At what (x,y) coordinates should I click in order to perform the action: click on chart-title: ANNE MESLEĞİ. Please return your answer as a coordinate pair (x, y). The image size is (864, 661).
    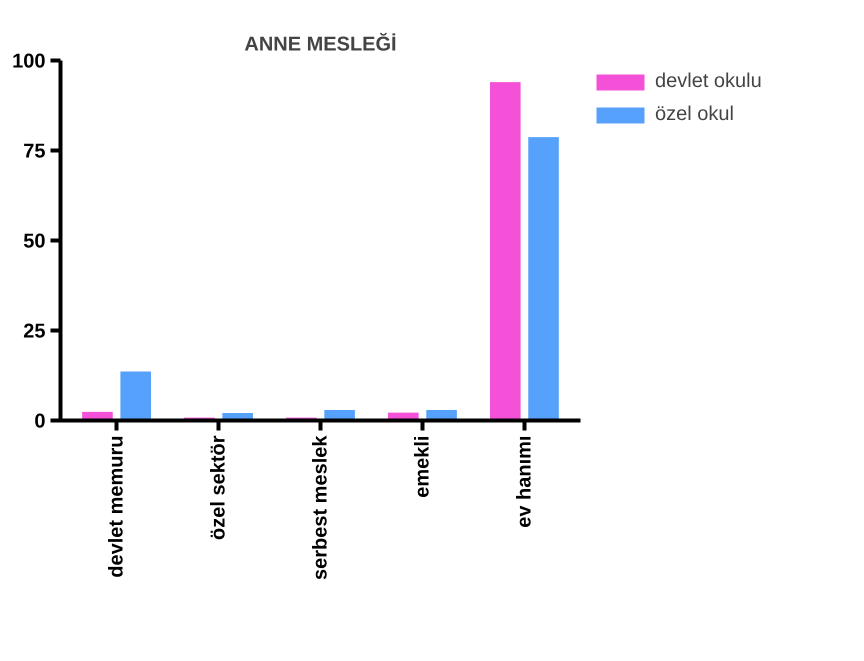
    Looking at the image, I should click on (320, 44).